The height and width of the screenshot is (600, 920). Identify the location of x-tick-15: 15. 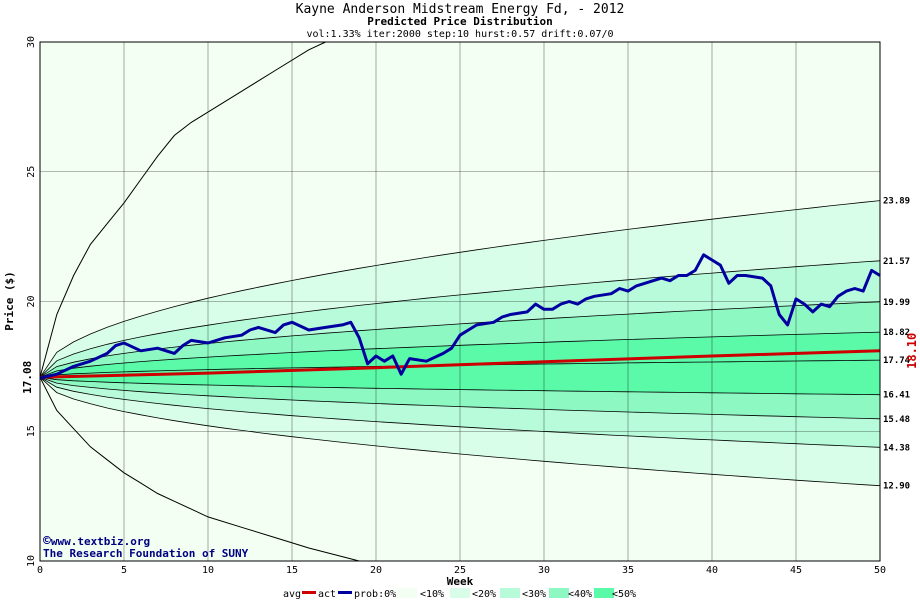
(292, 570).